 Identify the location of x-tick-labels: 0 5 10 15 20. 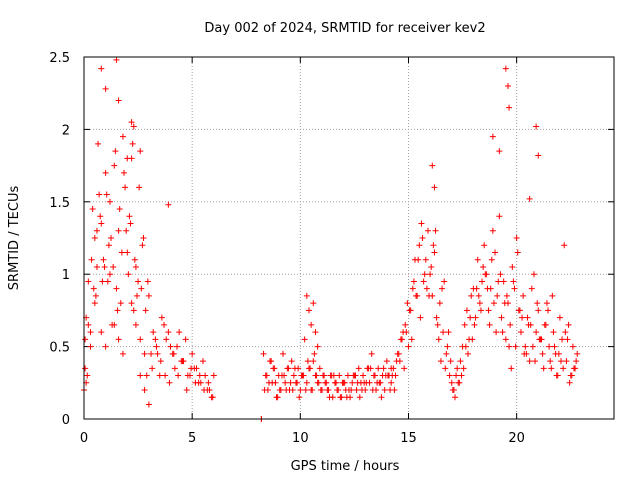
(302, 438).